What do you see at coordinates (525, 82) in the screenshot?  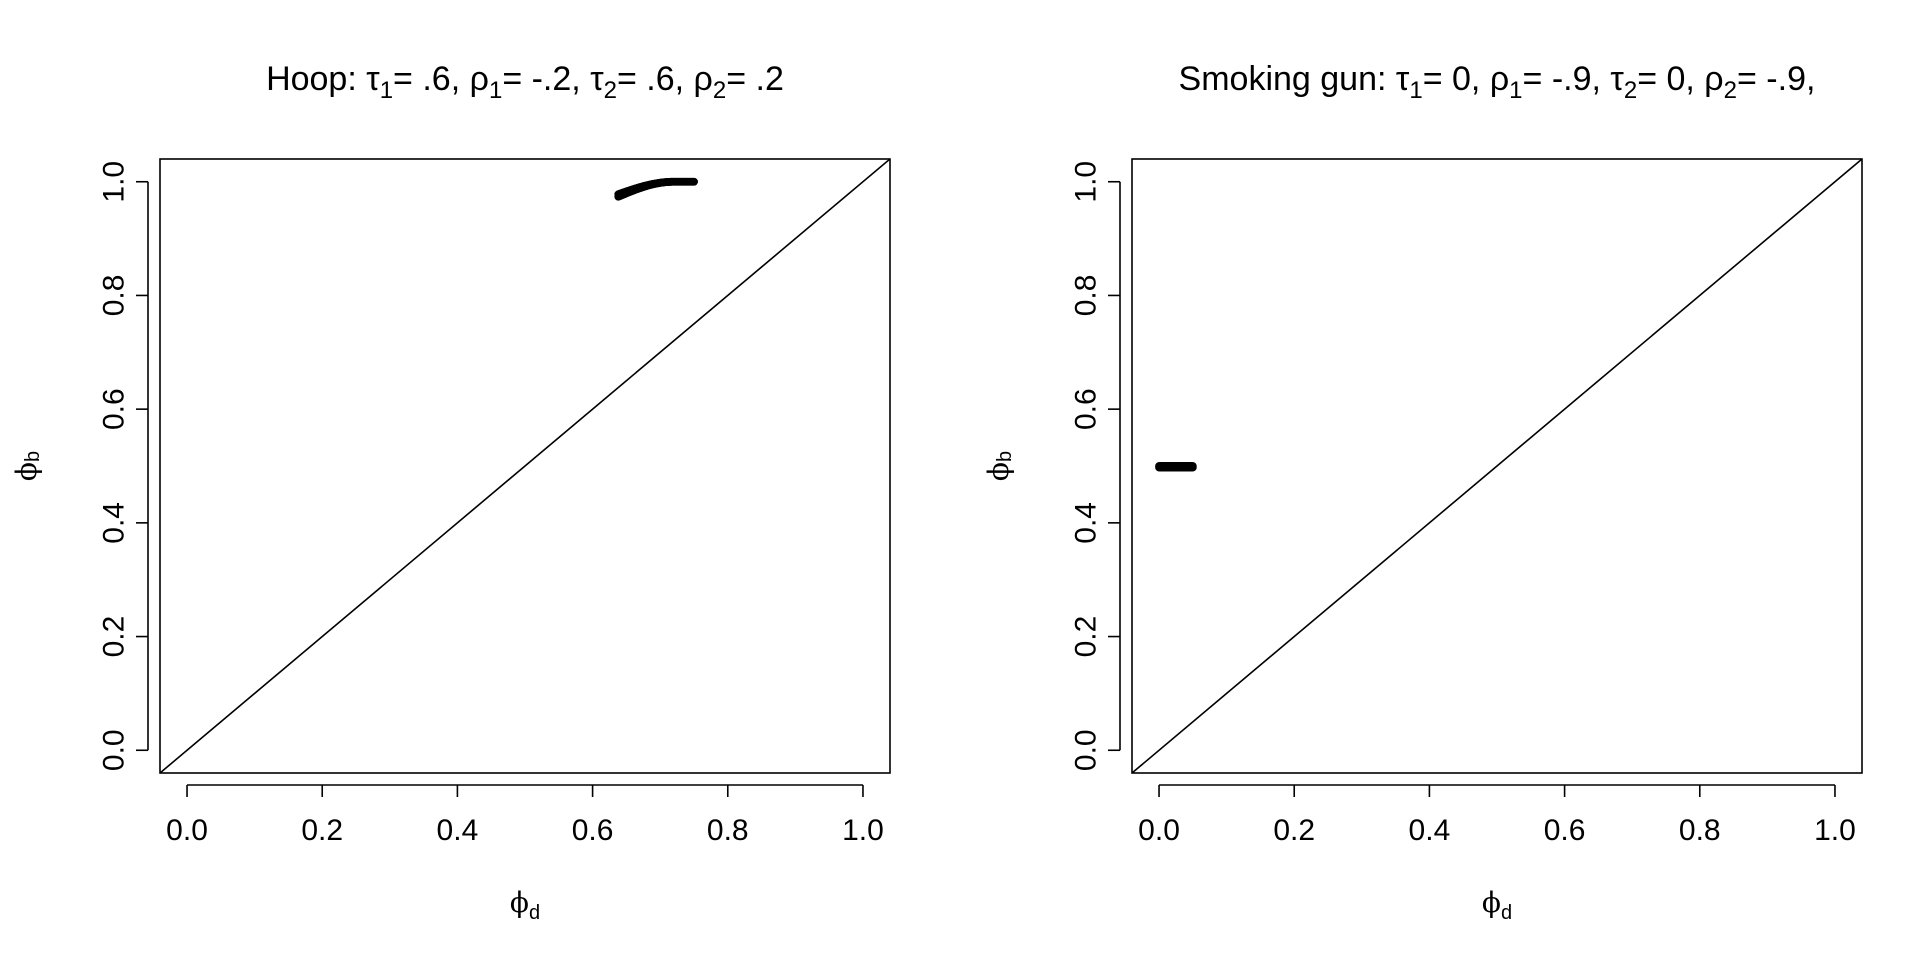 I see `chart-title: Hoop: τ1= .6, ρ1= -.2, τ2= .6, ρ2= .2` at bounding box center [525, 82].